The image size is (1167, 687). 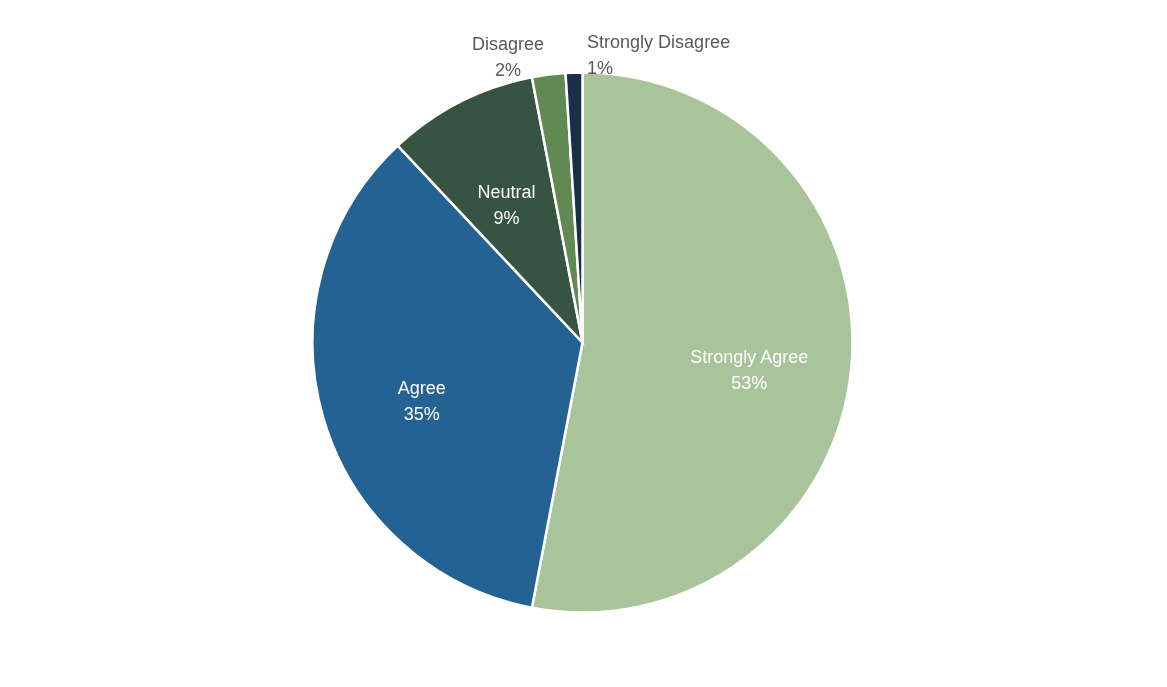 What do you see at coordinates (600, 67) in the screenshot?
I see `data-label: 1%` at bounding box center [600, 67].